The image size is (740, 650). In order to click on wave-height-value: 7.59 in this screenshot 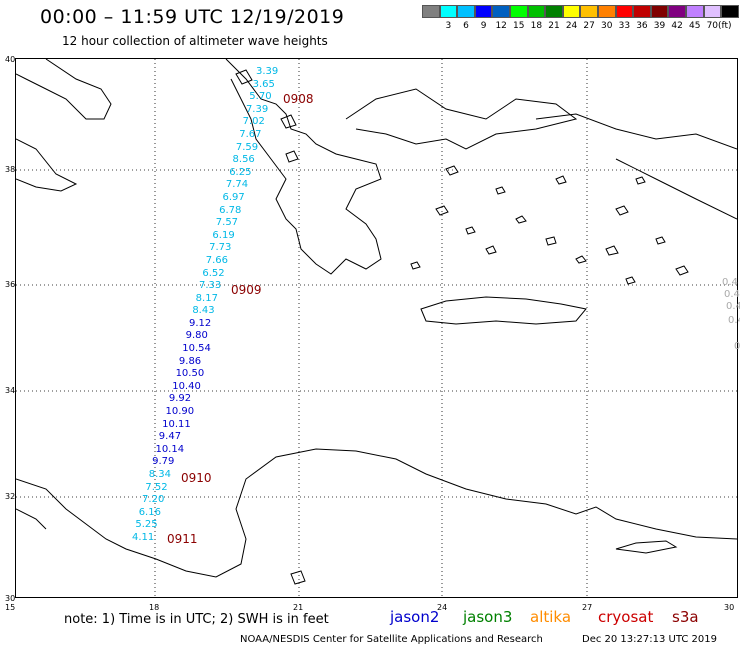, I will do `click(247, 147)`.